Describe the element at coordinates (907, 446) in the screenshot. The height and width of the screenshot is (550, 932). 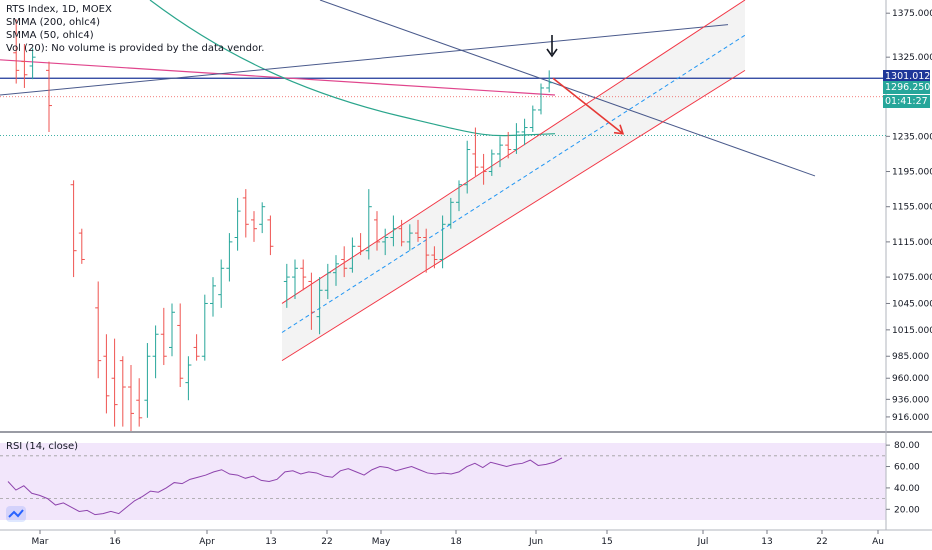
I see `rsi-tick-label: 80.00` at that location.